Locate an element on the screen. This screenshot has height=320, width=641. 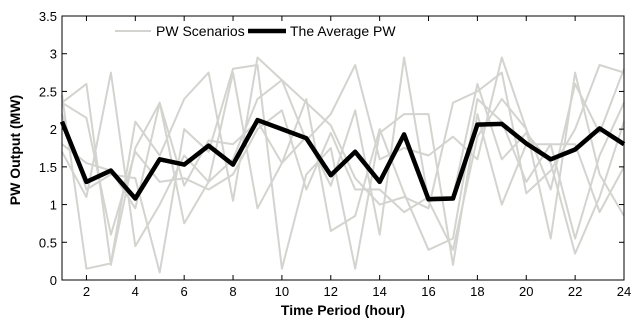
x-tick-label: 24 is located at coordinates (624, 291).